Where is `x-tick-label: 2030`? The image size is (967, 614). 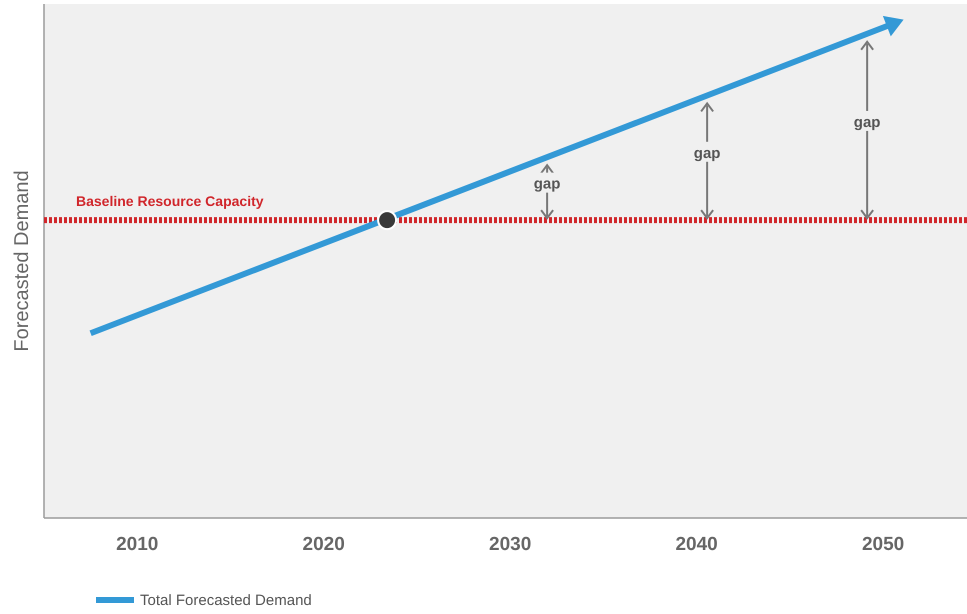
x-tick-label: 2030 is located at coordinates (510, 544).